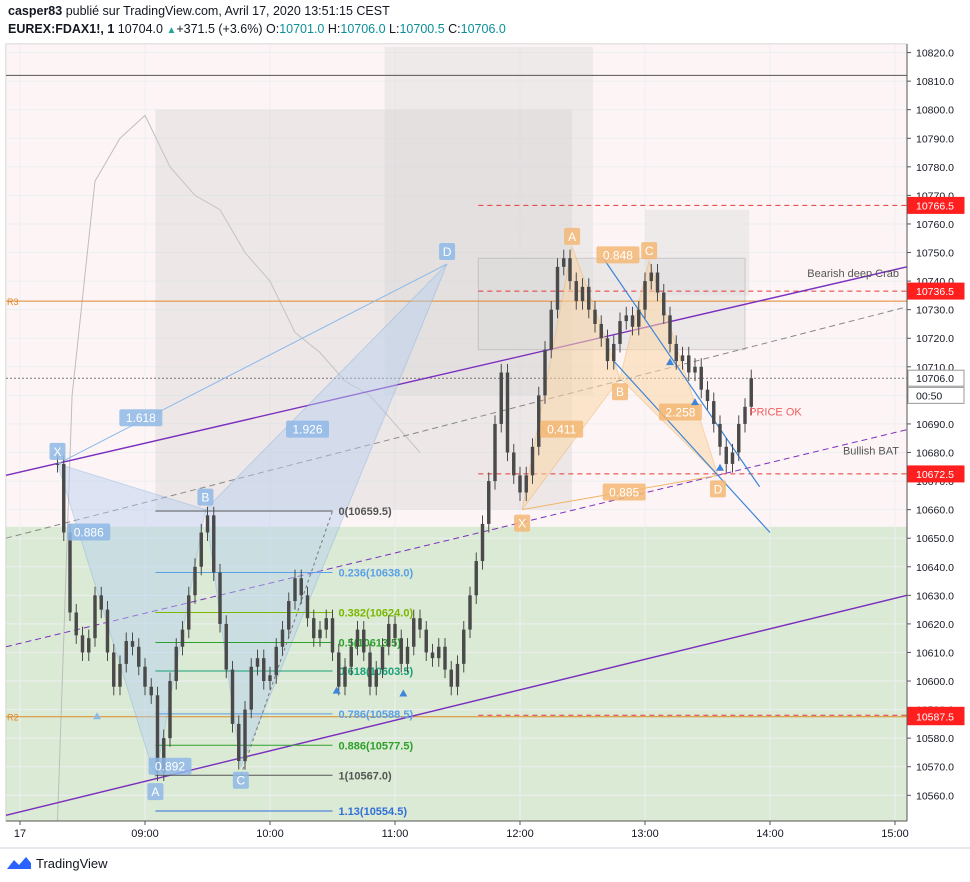  I want to click on crab-point-label: A, so click(572, 237).